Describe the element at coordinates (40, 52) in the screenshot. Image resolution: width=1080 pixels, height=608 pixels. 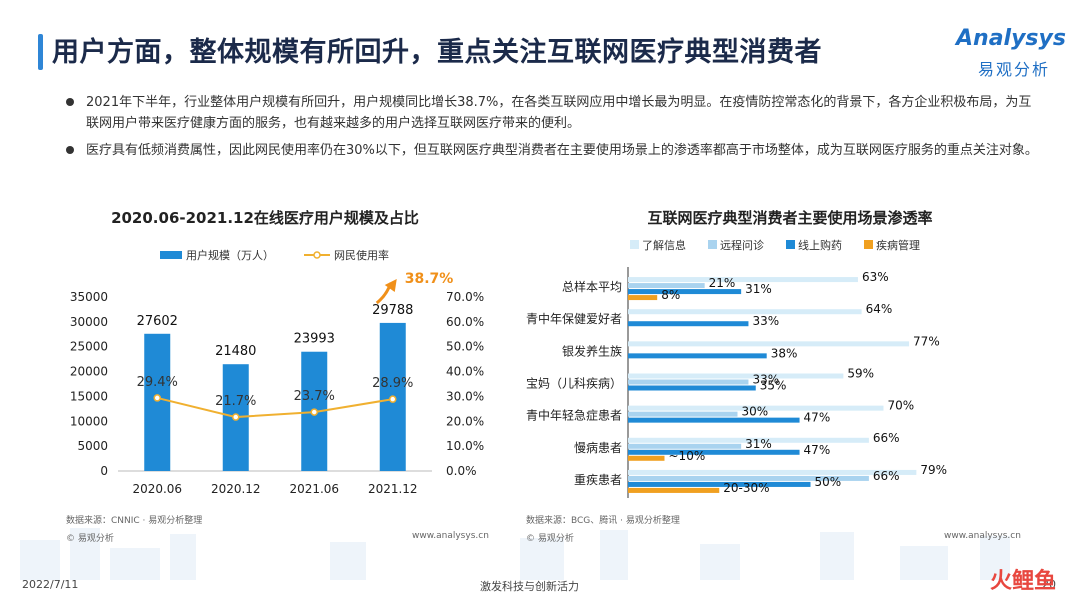
I see `title-accent-bar` at that location.